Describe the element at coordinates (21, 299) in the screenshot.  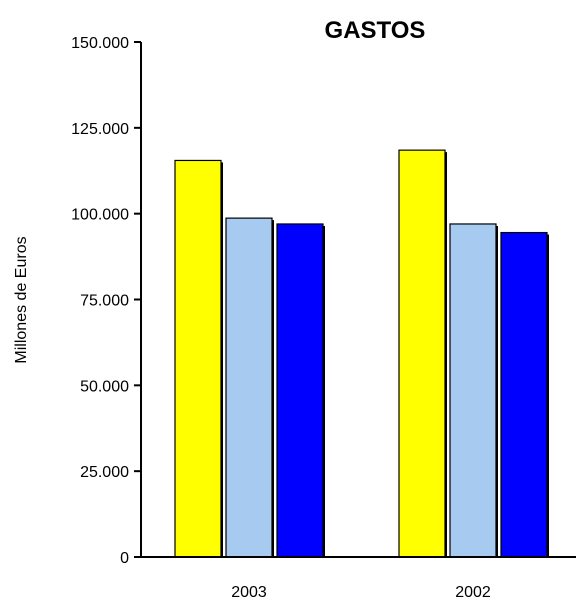
I see `y-axis-label: Millones de Euros` at that location.